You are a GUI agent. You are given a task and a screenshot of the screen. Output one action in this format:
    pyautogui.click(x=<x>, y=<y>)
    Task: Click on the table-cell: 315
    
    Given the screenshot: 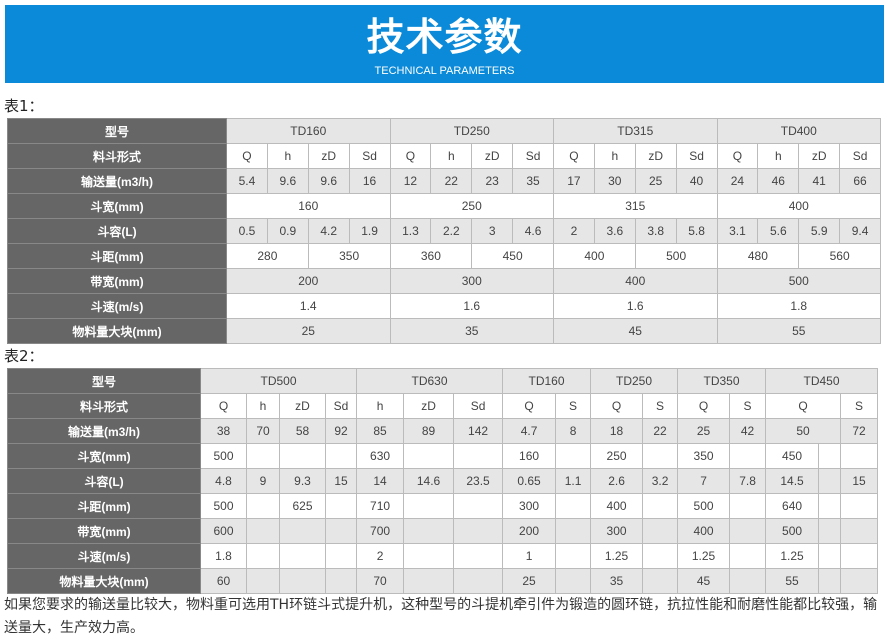 What is the action you would take?
    pyautogui.click(x=635, y=206)
    